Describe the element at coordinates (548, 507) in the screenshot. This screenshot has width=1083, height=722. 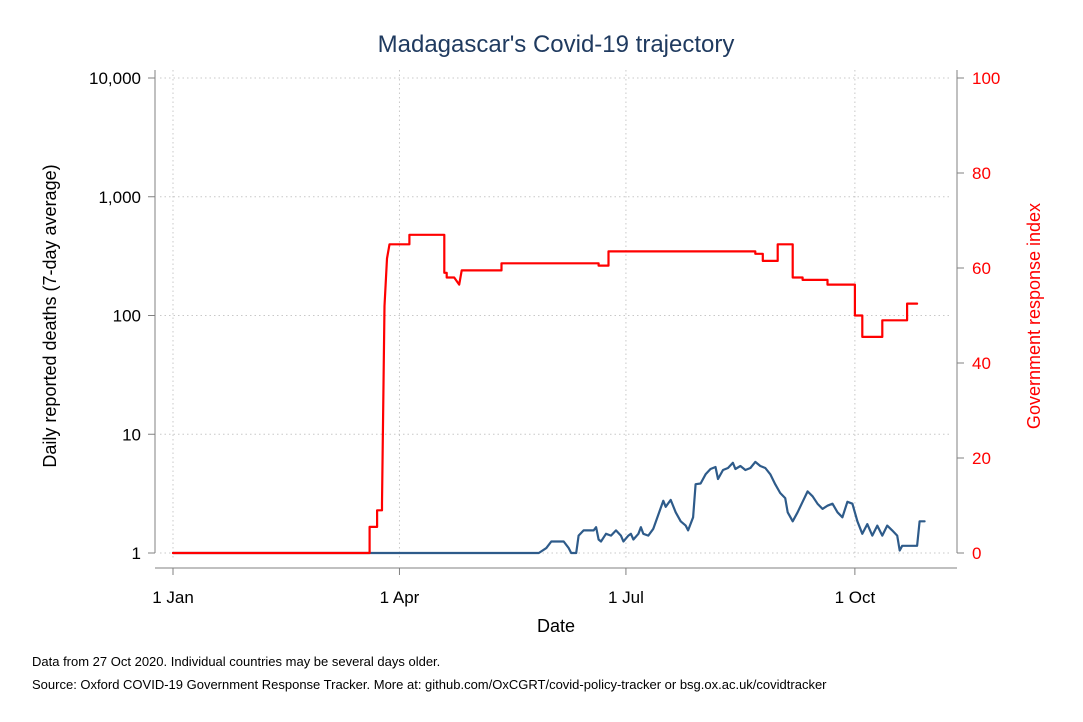
I see `series-line-daily-deaths` at that location.